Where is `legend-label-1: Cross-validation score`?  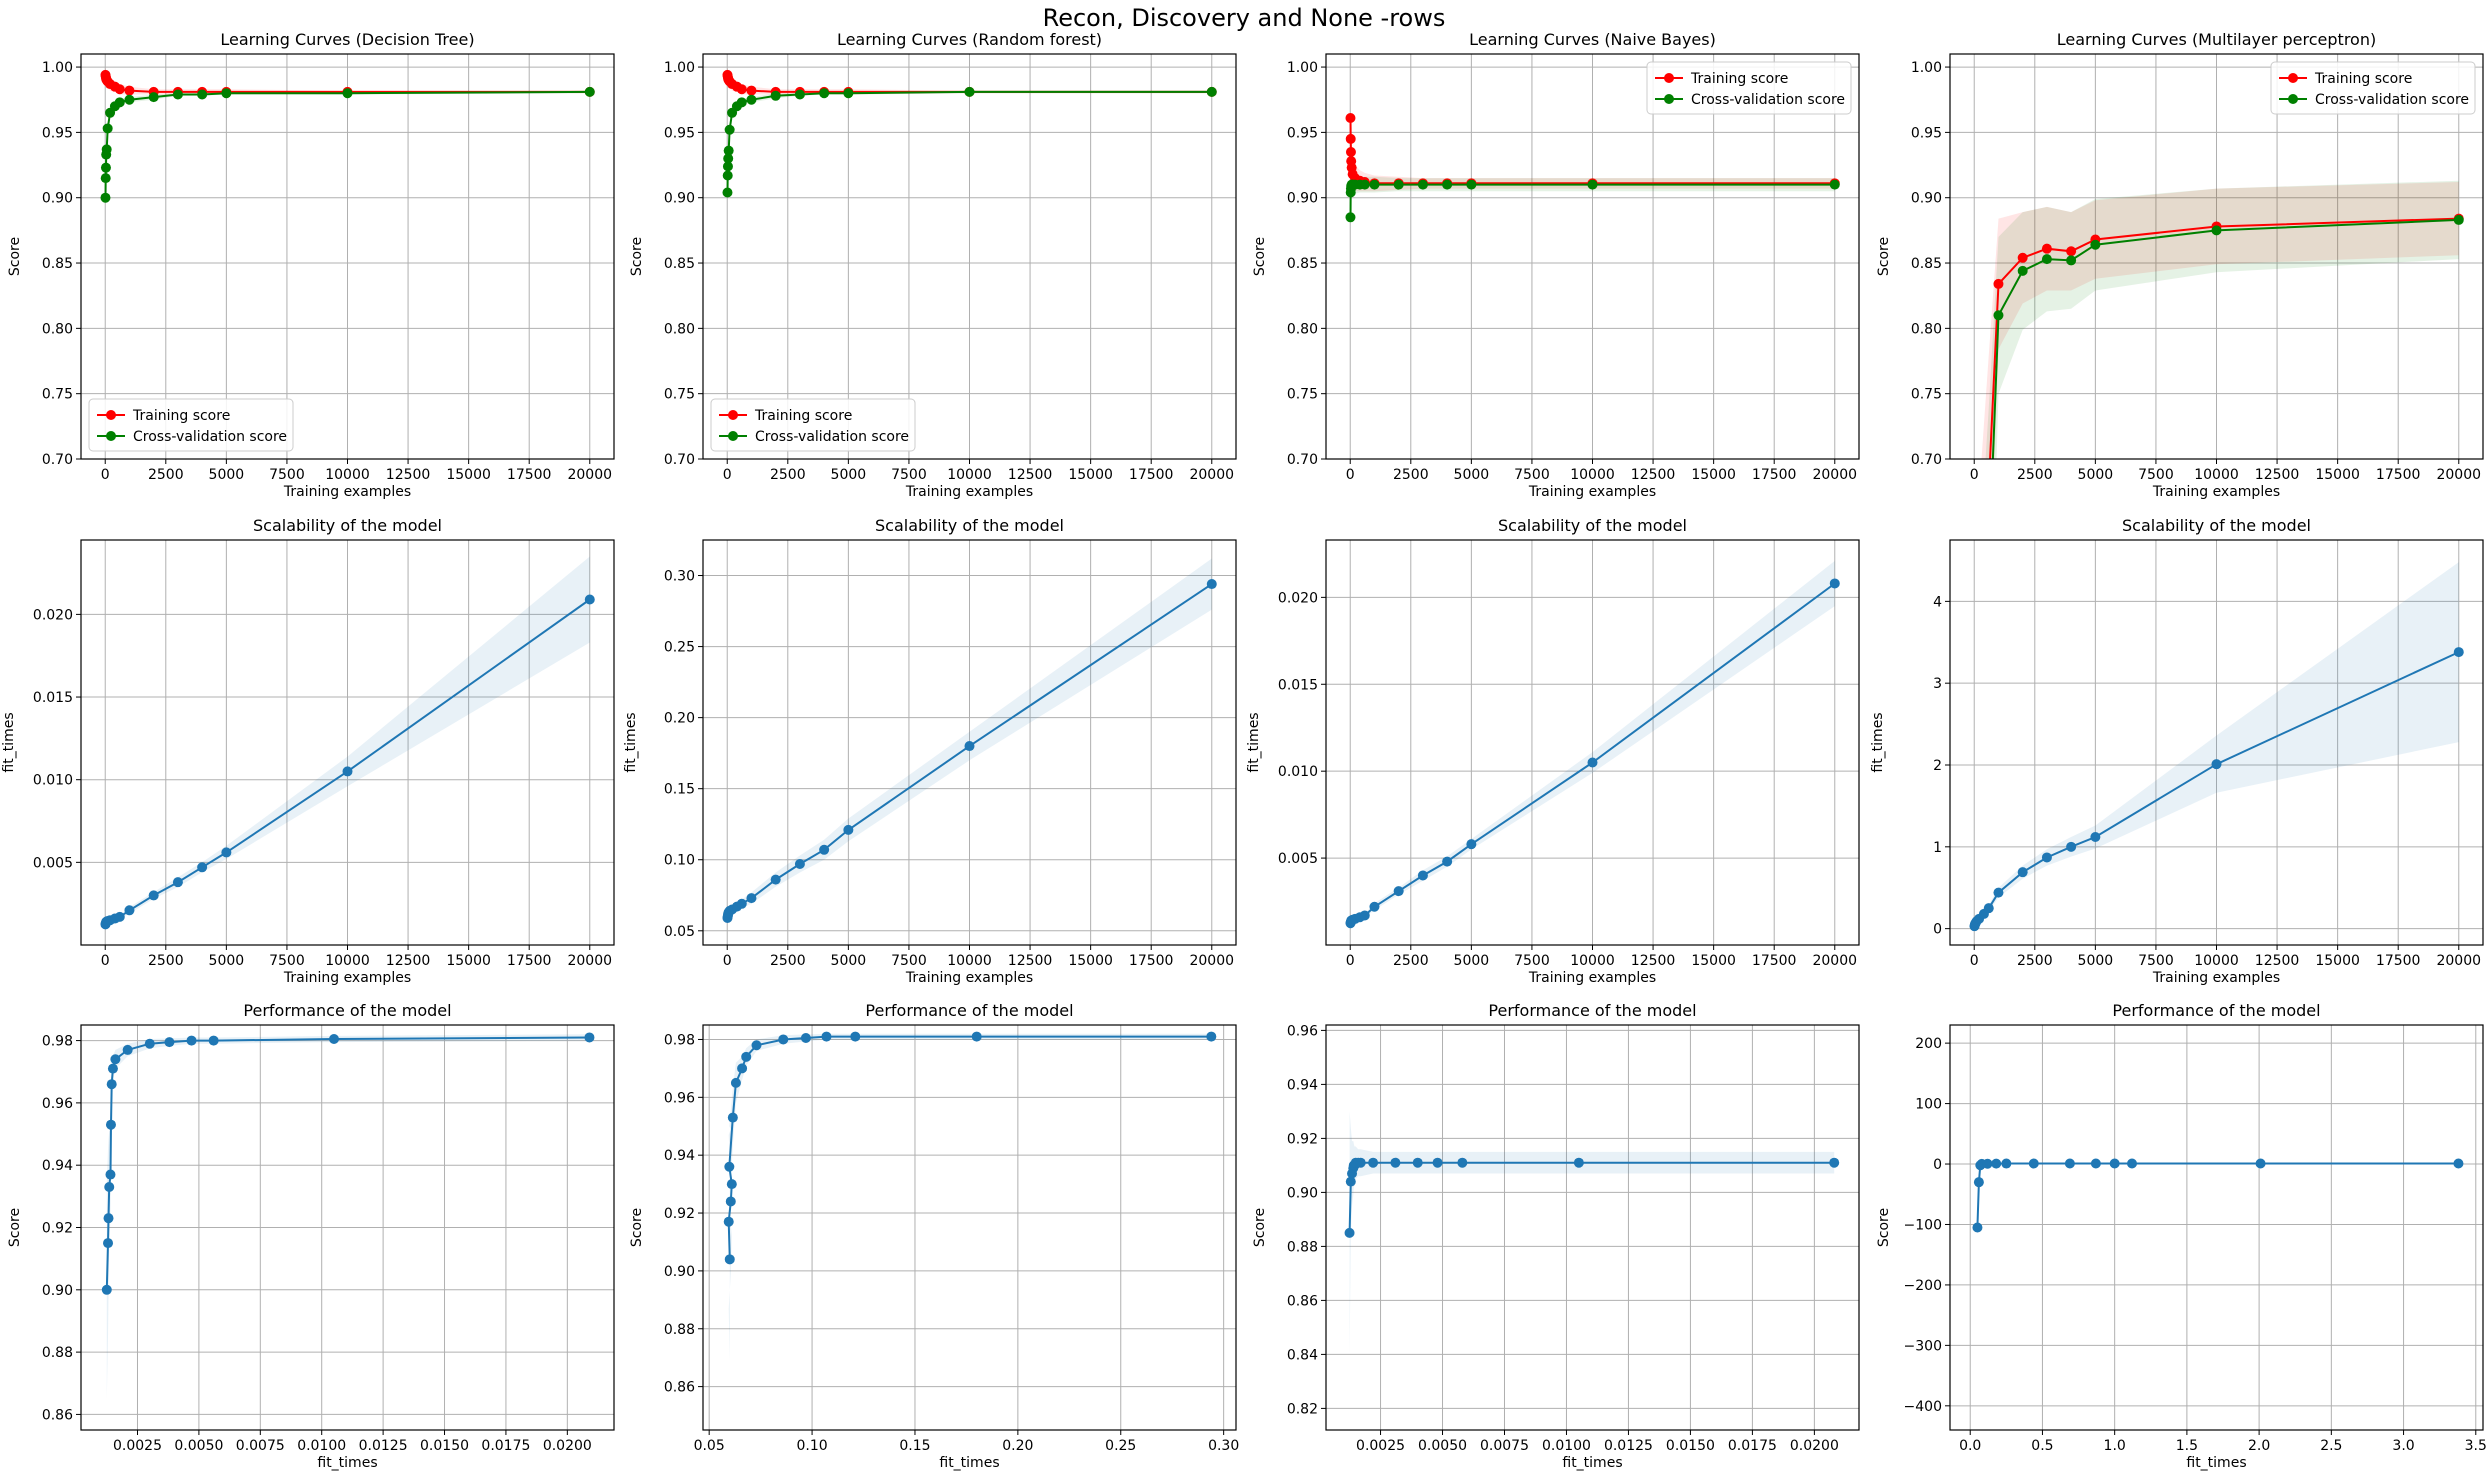 legend-label-1: Cross-validation score is located at coordinates (832, 437).